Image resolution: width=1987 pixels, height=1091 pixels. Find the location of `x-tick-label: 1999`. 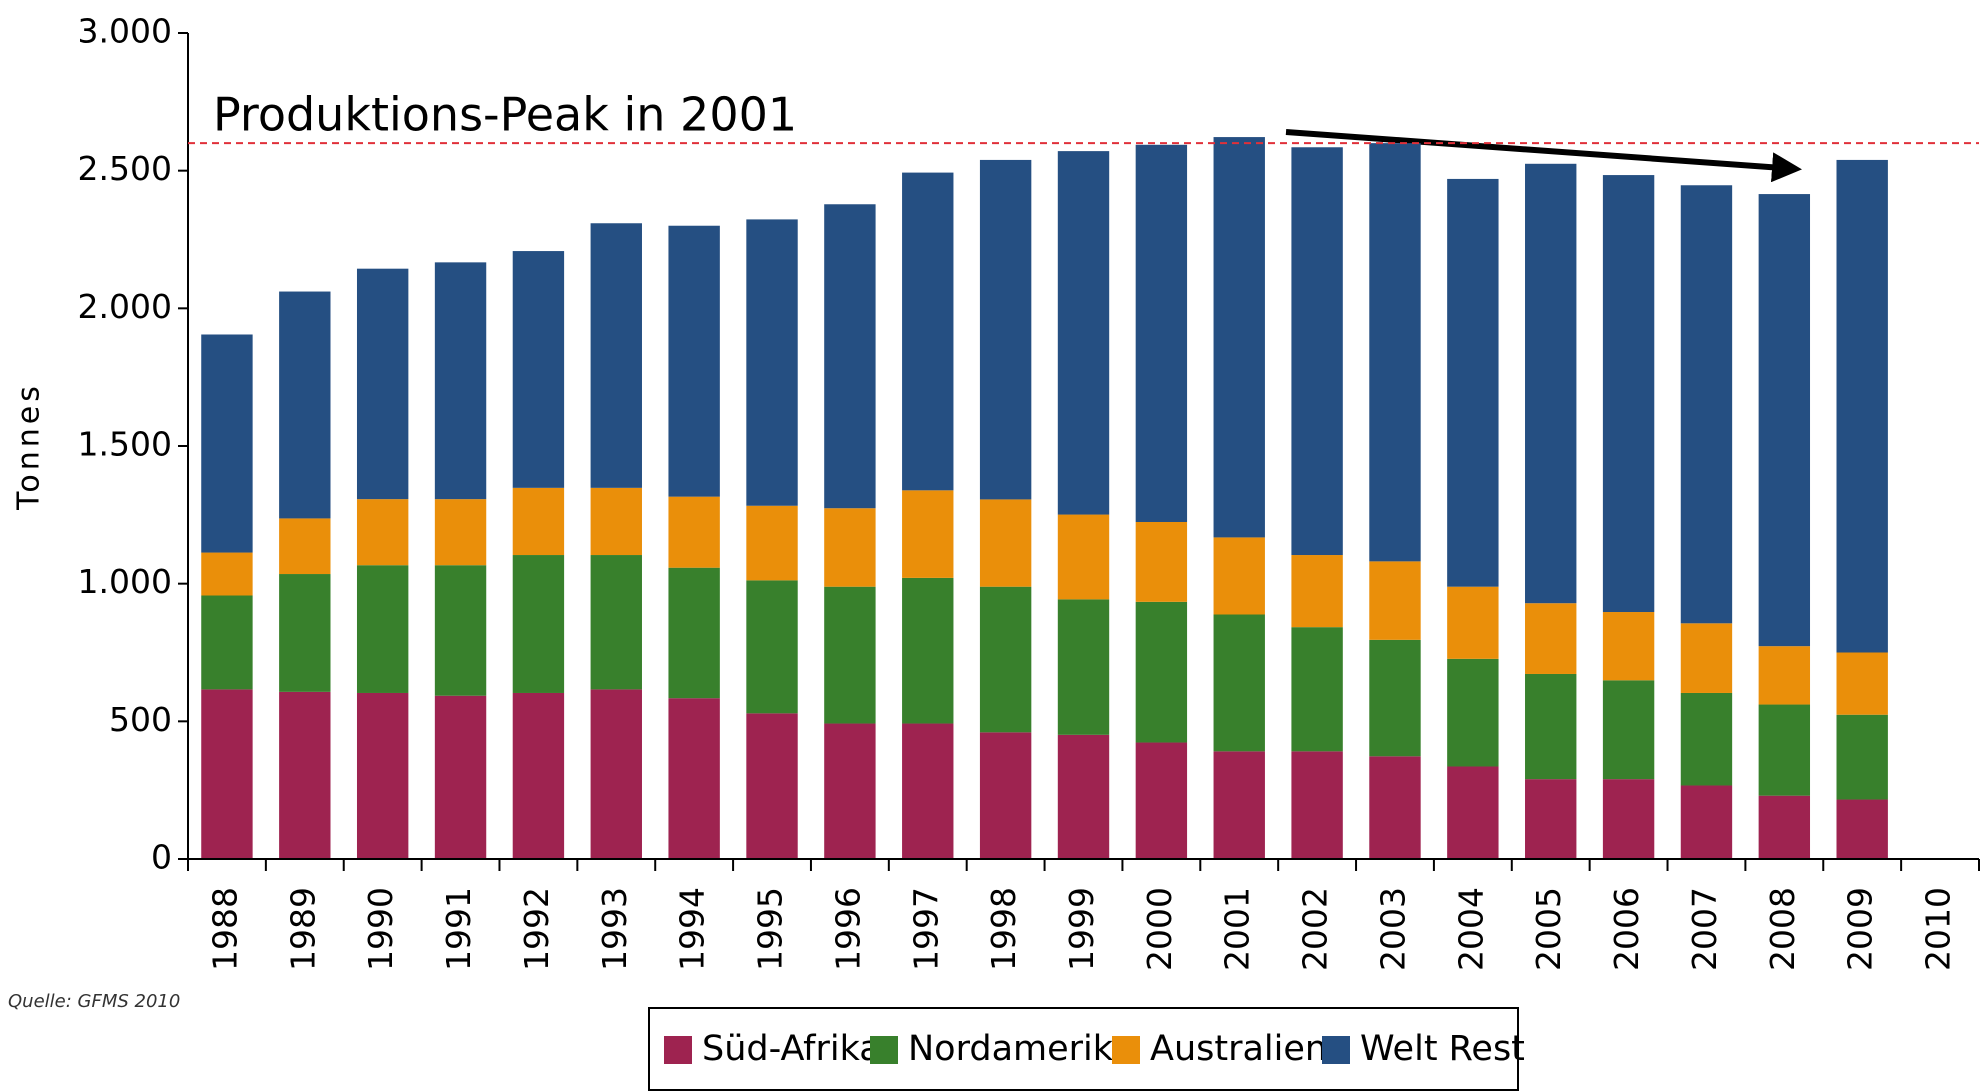

x-tick-label: 1999 is located at coordinates (1081, 929).